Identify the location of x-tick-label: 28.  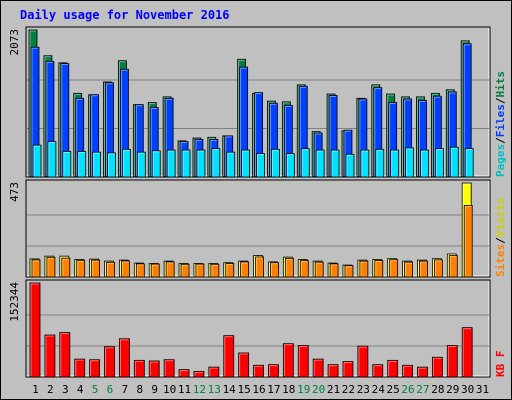
(437, 389).